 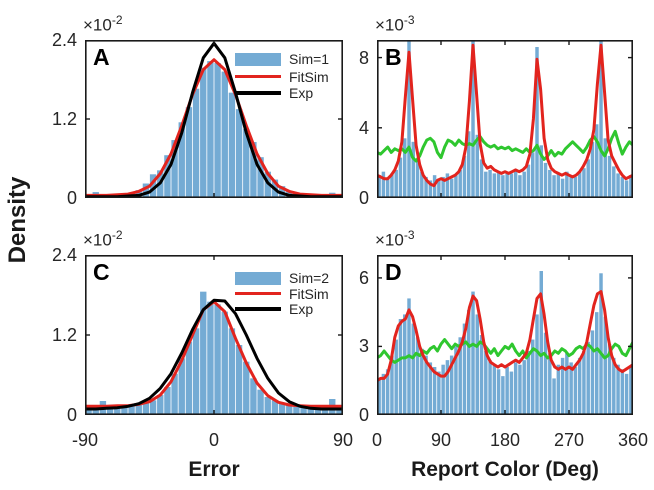 I want to click on panel-D-plot, so click(x=505, y=335).